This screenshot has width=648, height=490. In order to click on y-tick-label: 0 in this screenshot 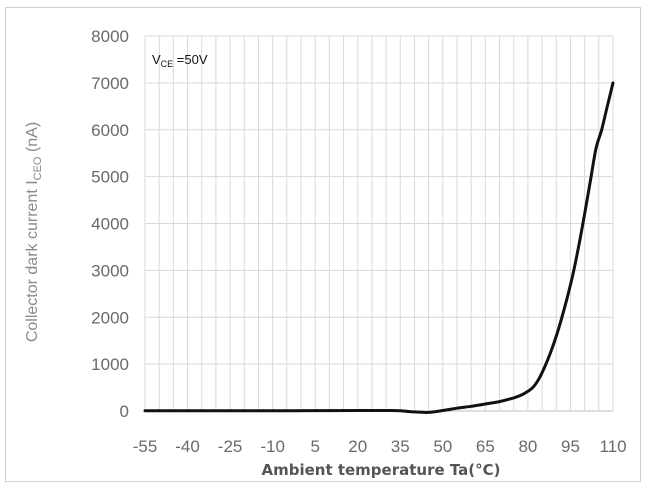, I will do `click(124, 411)`.